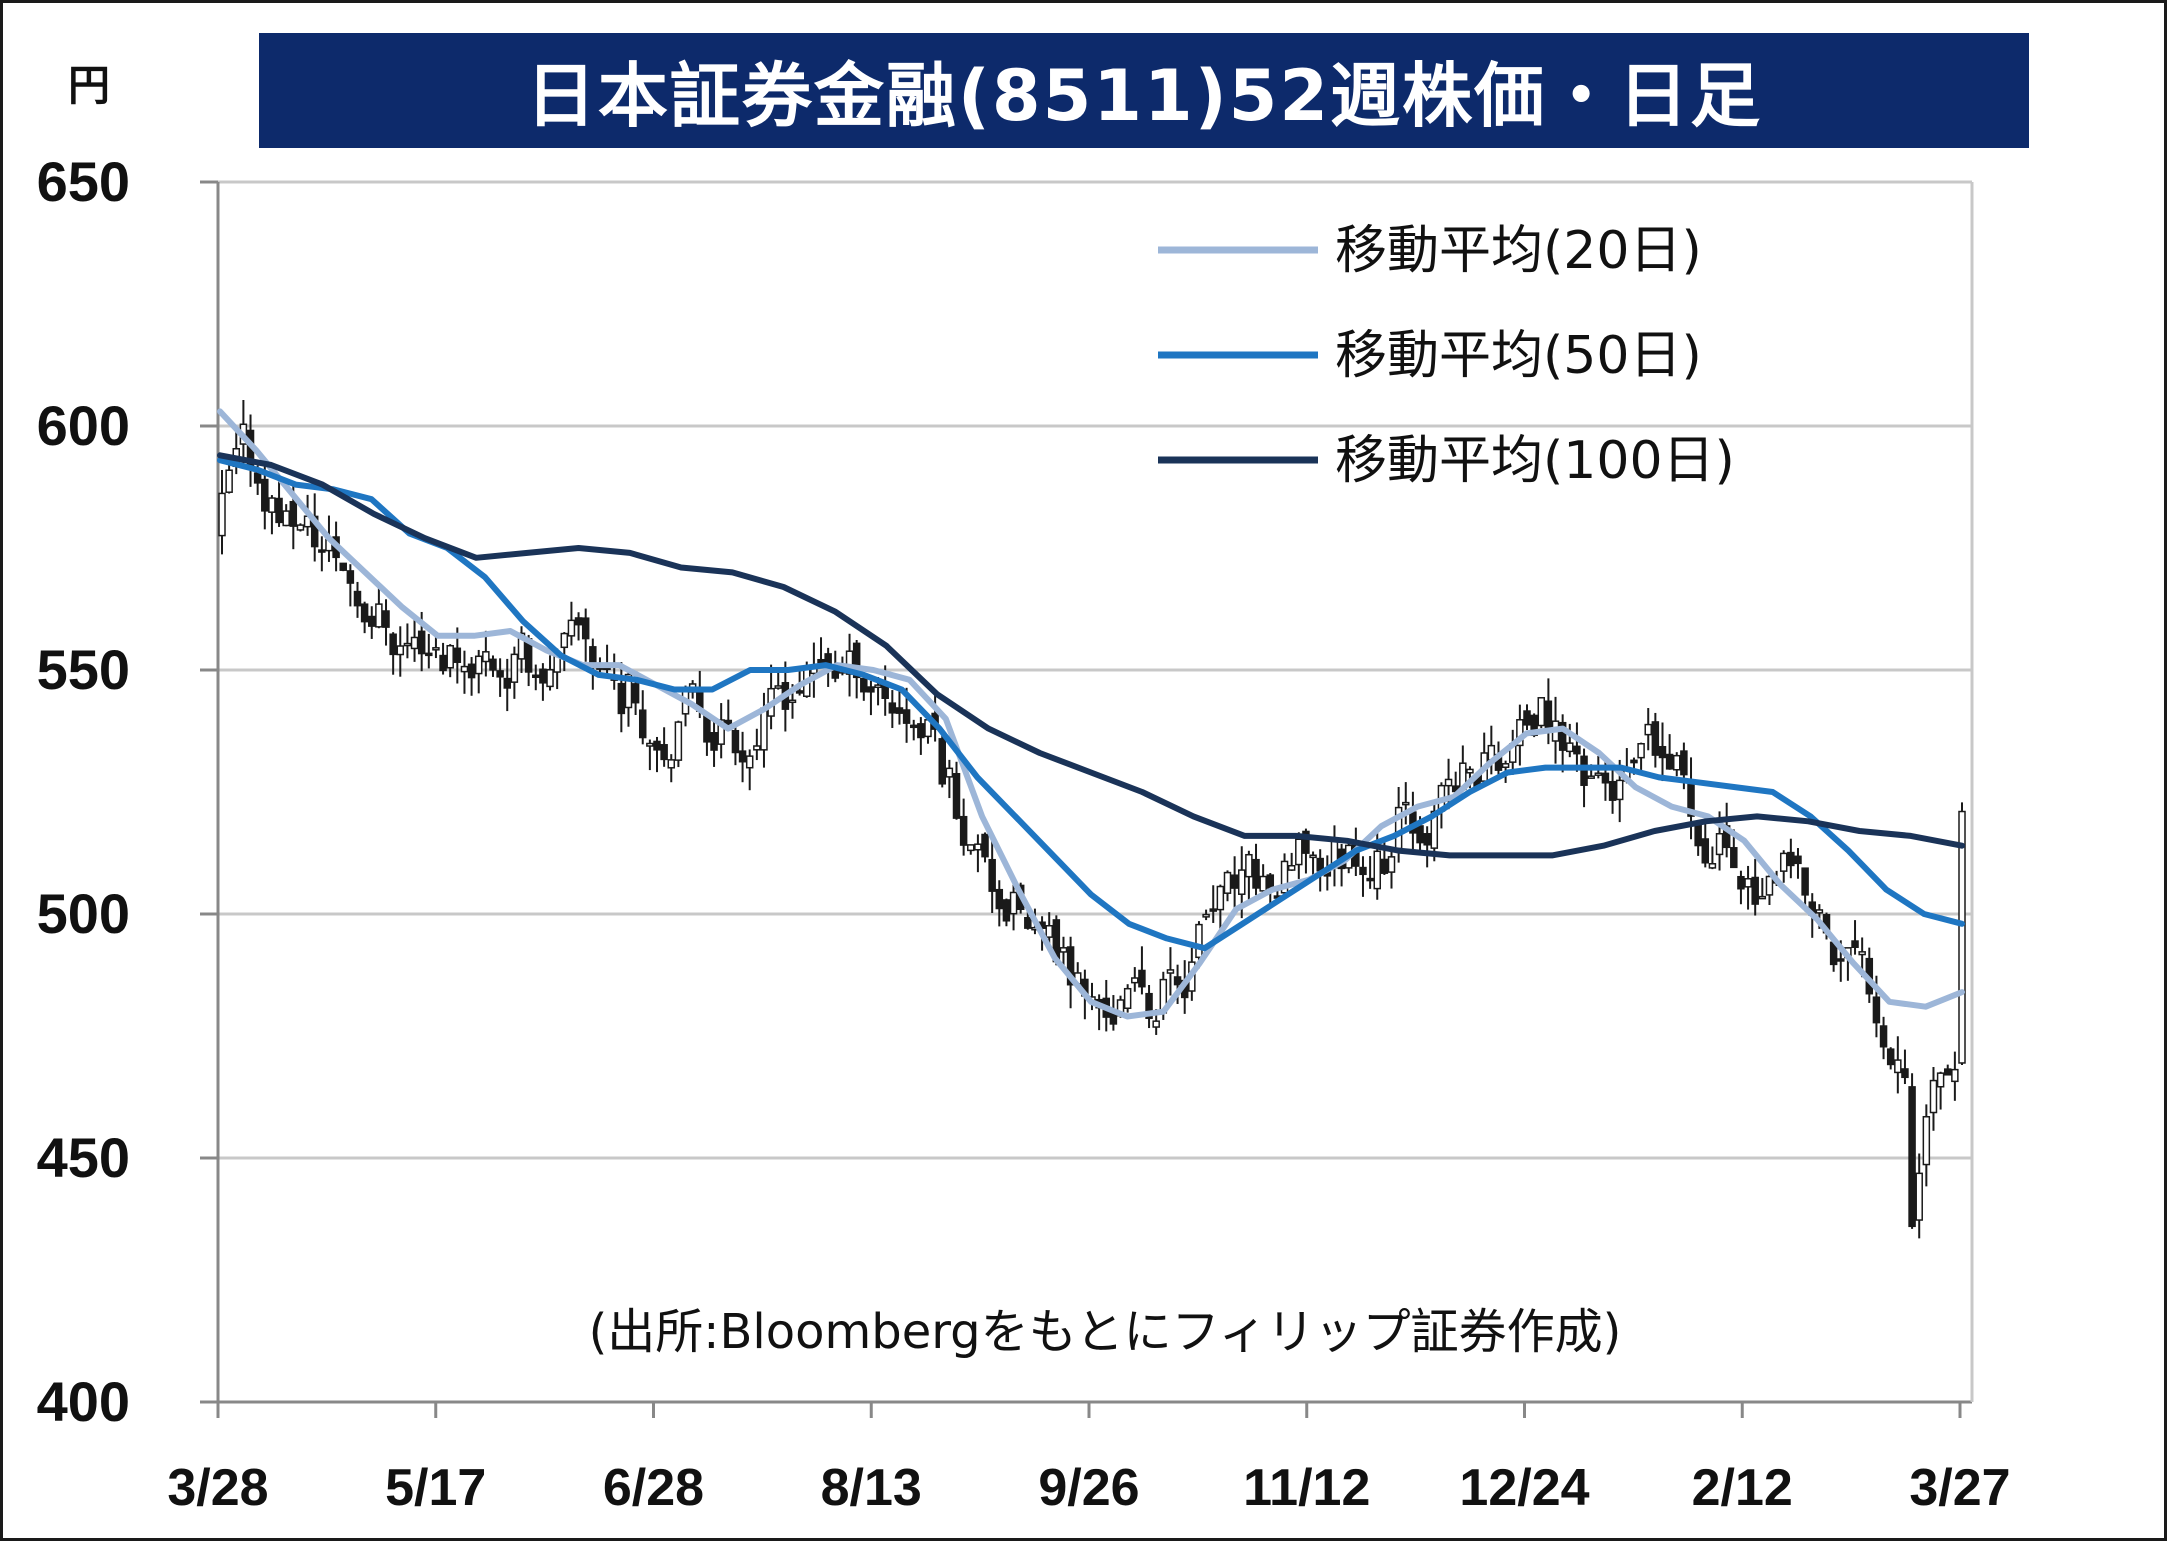 The width and height of the screenshot is (2167, 1541). Describe the element at coordinates (83, 669) in the screenshot. I see `y-tick-label: 550` at that location.